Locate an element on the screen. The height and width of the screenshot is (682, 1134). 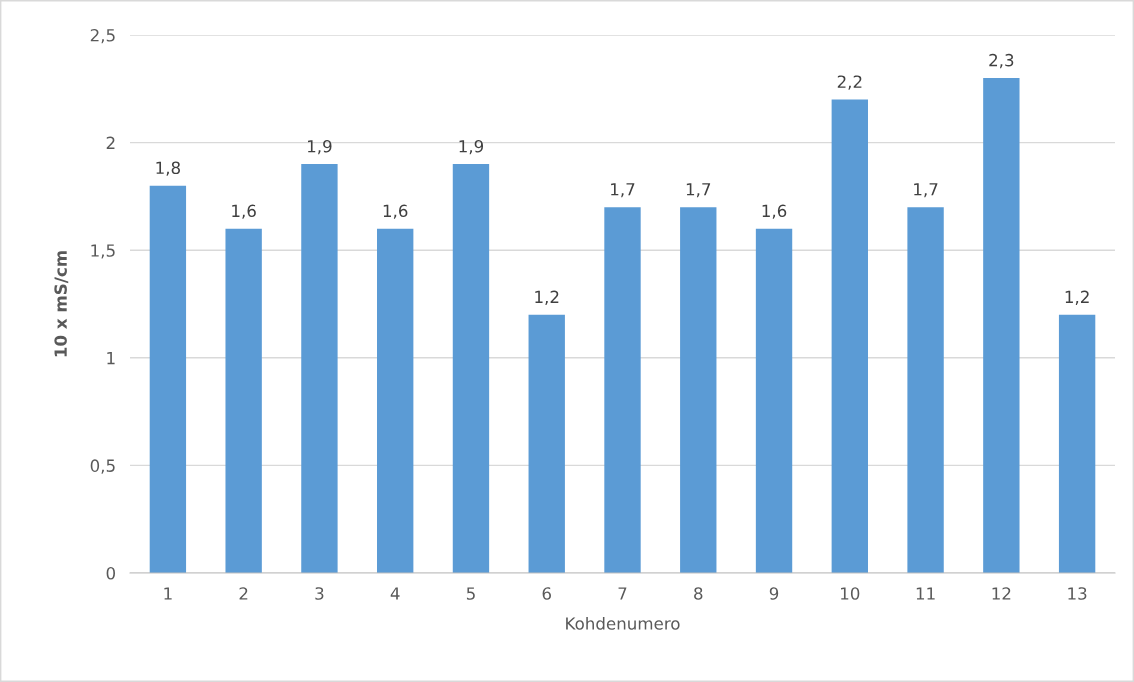
x-tick-label: 8 is located at coordinates (698, 593).